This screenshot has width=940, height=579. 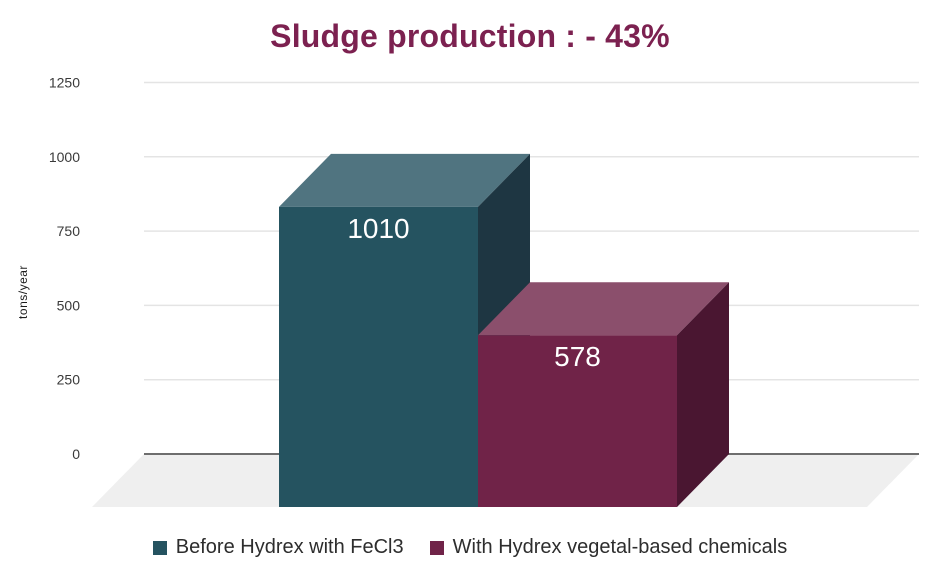 I want to click on y-tick-label: 750, so click(x=69, y=231).